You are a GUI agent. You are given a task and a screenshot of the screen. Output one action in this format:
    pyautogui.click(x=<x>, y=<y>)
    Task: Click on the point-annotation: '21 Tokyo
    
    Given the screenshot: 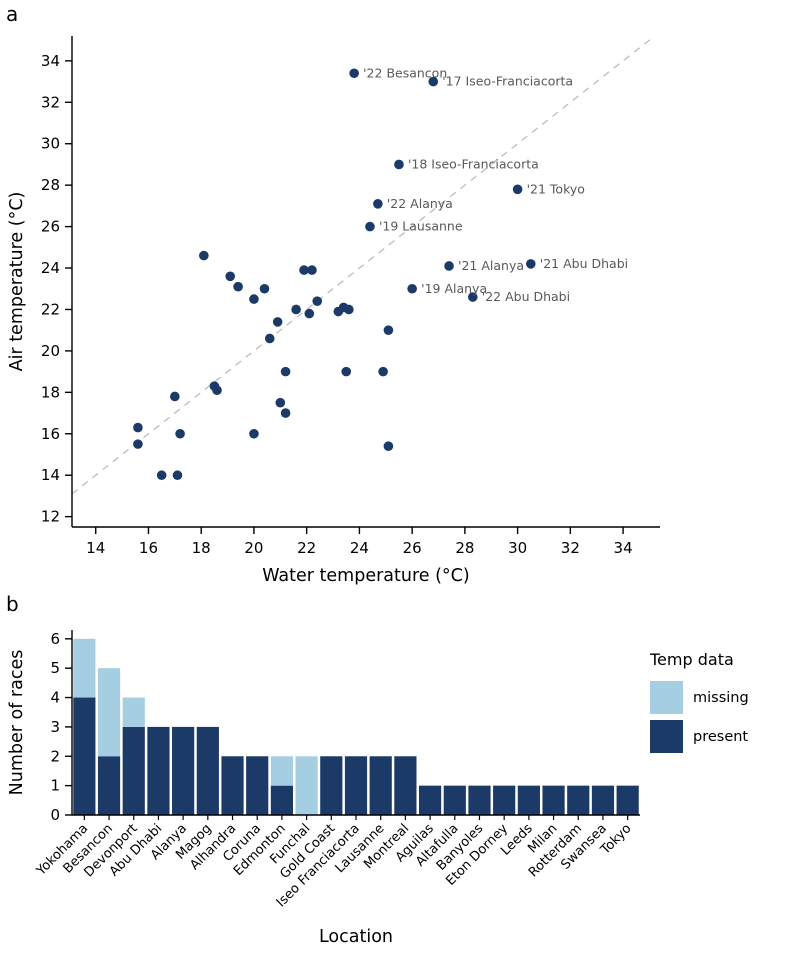 What is the action you would take?
    pyautogui.click(x=556, y=188)
    